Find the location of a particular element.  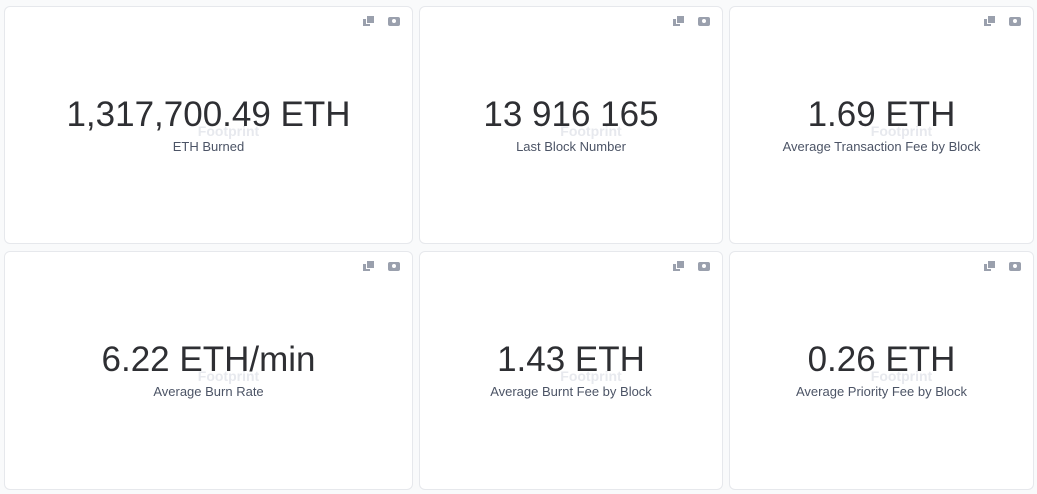

metric-card: Footprint 13 916 165 Last Block Number is located at coordinates (571, 125).